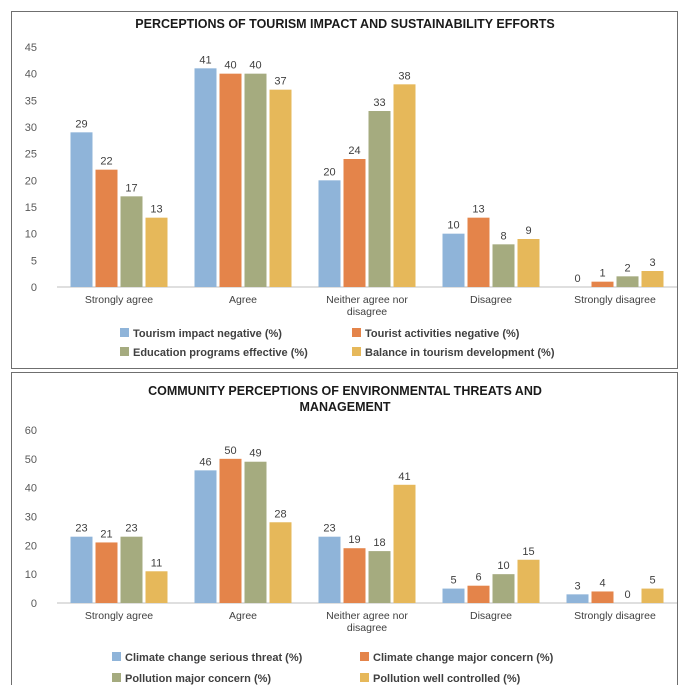 The height and width of the screenshot is (686, 681). I want to click on category-label: Strongly agree, so click(119, 300).